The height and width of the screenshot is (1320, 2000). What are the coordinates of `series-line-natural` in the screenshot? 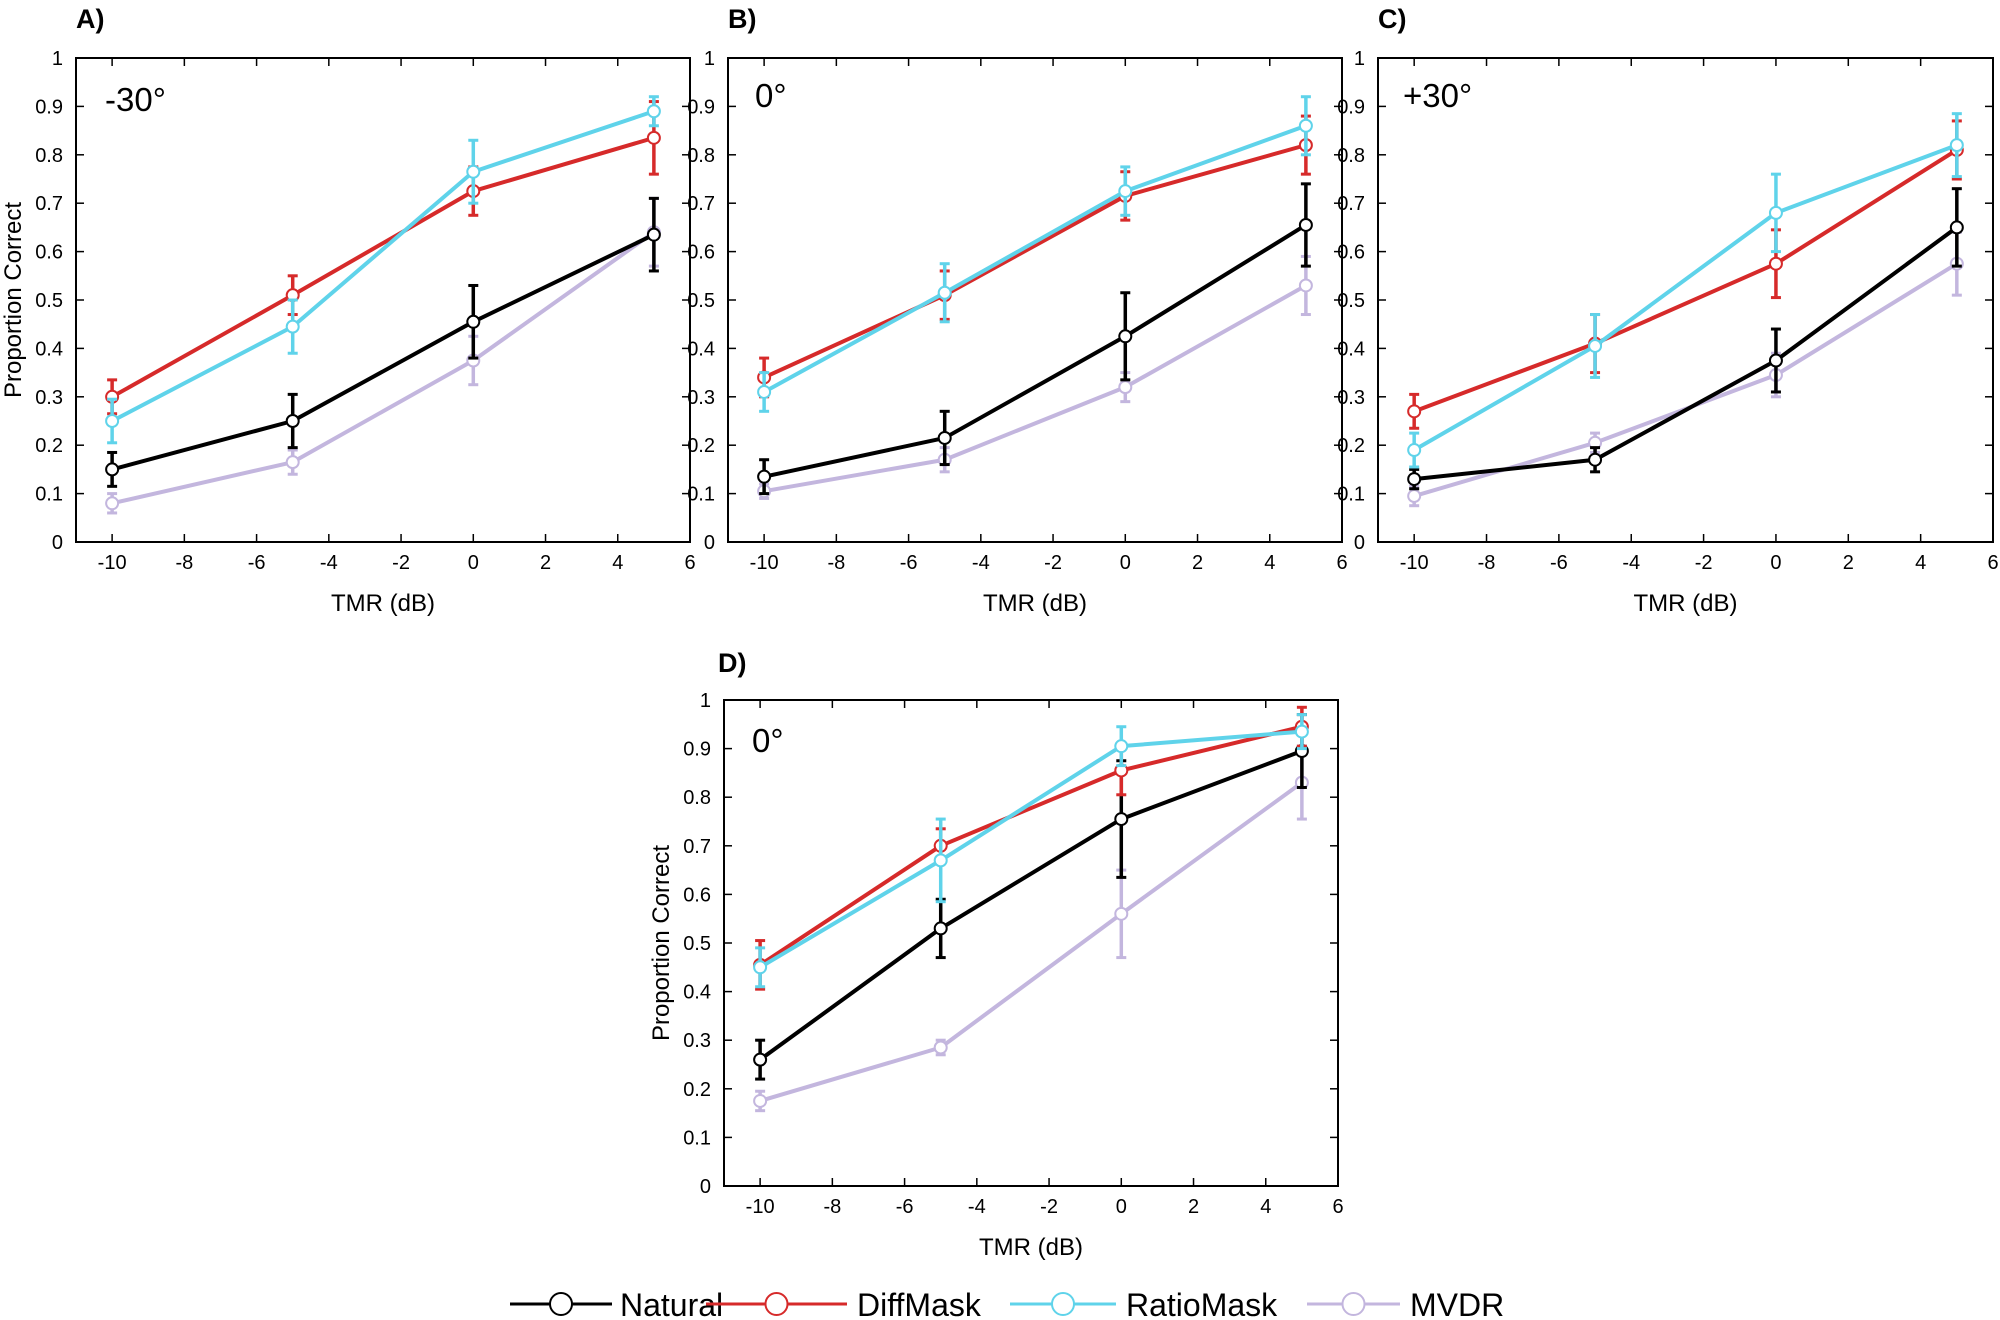 It's located at (1035, 351).